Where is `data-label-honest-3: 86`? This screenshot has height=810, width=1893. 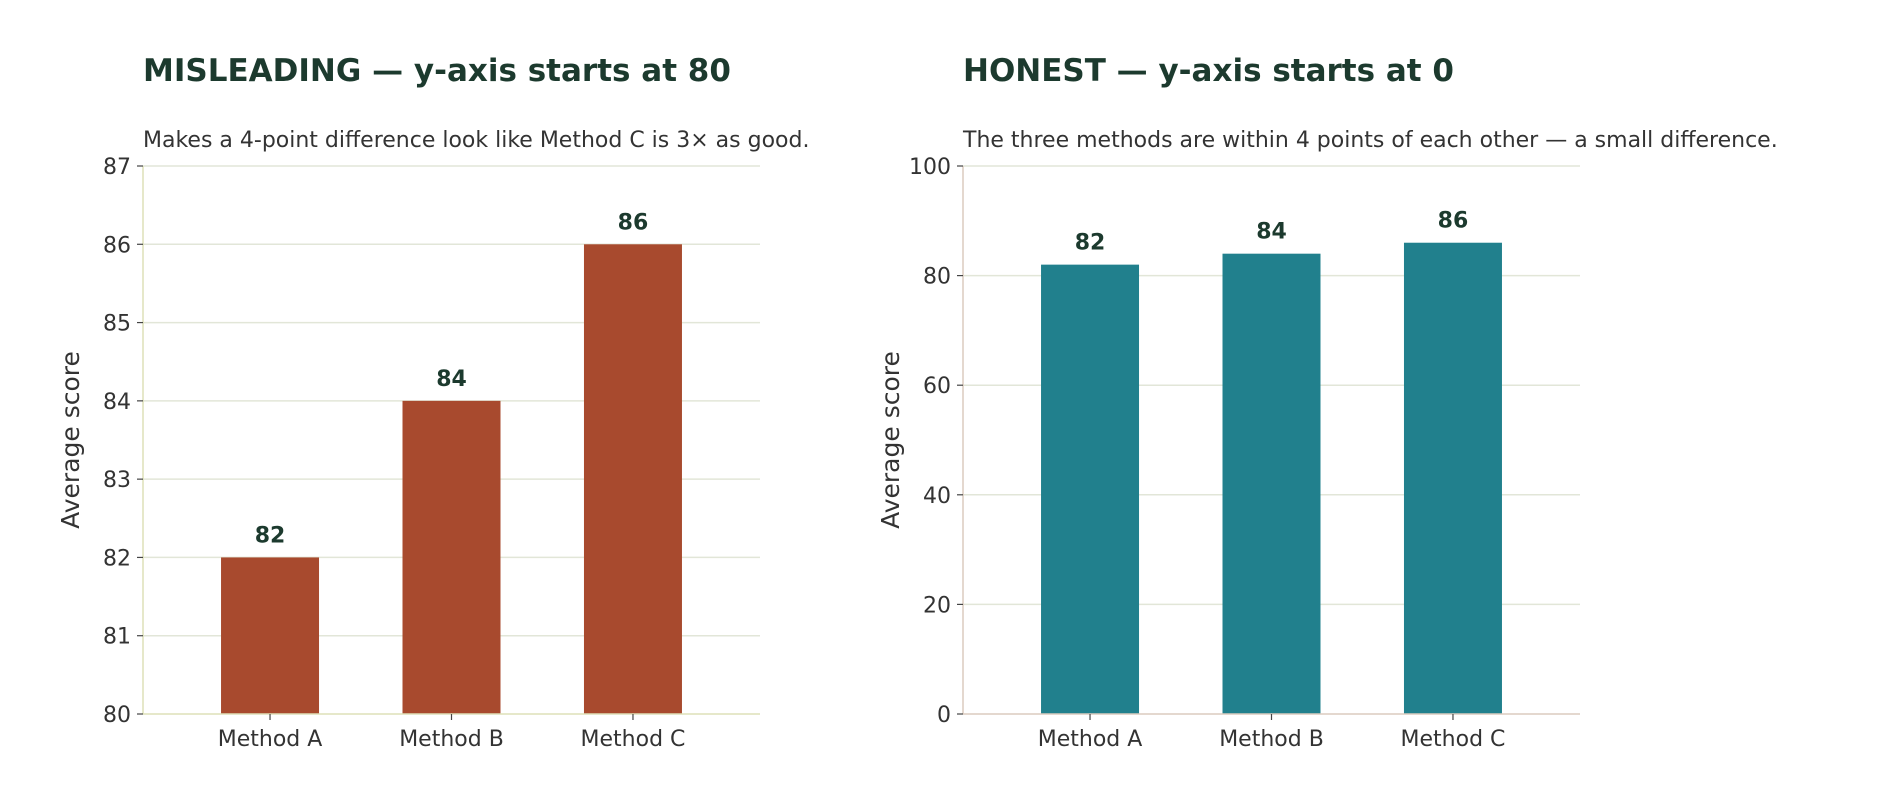
data-label-honest-3: 86 is located at coordinates (1453, 221).